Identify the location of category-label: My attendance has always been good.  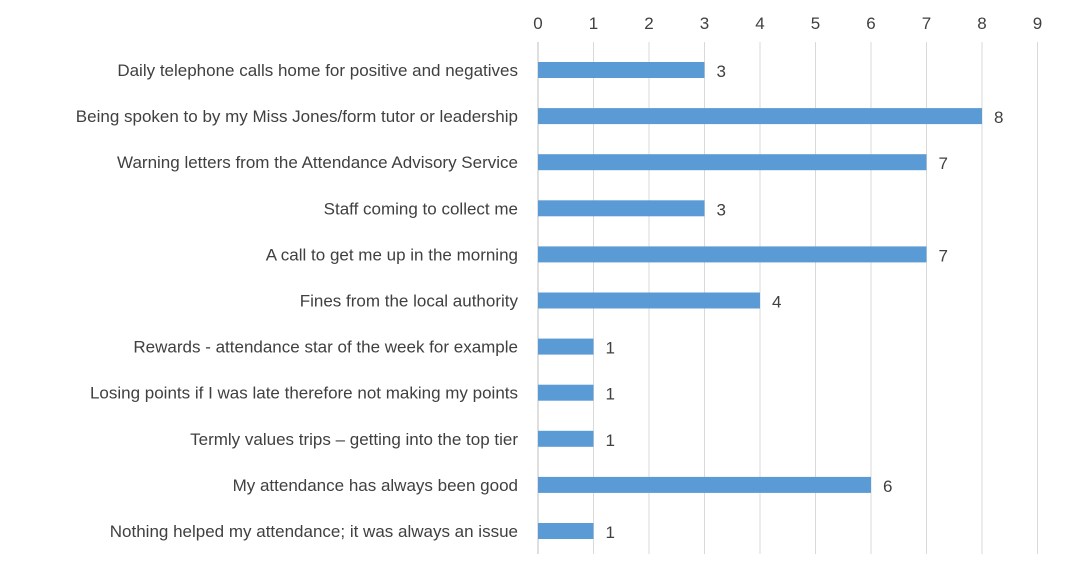
(375, 485).